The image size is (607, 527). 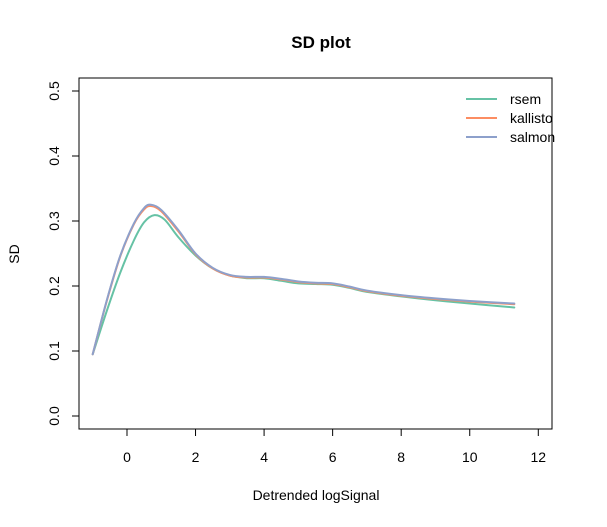 What do you see at coordinates (316, 495) in the screenshot?
I see `x-axis-label: Detrended logSignal` at bounding box center [316, 495].